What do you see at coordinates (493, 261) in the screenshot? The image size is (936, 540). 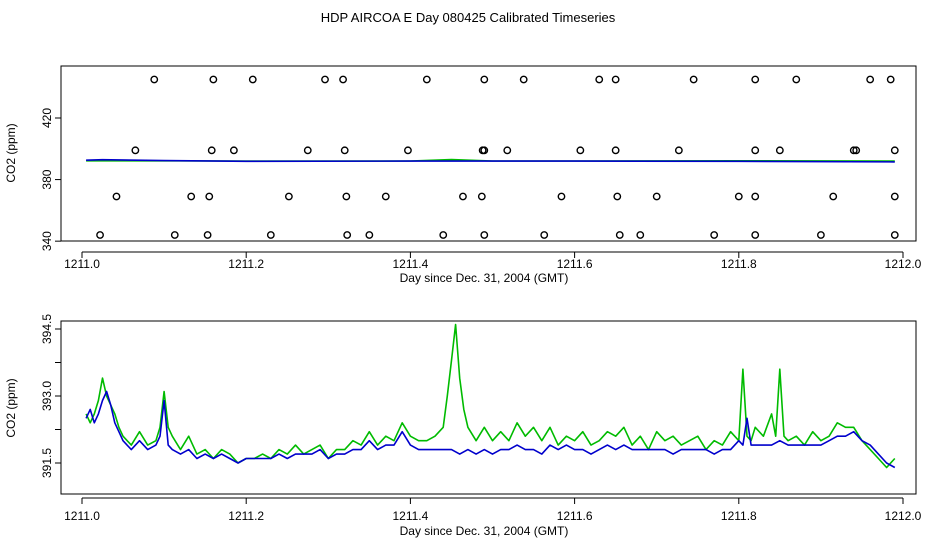 I see `top-x-axis: 1211.0 1211.2 1211.4 1211.6 1211.8 1212.0` at bounding box center [493, 261].